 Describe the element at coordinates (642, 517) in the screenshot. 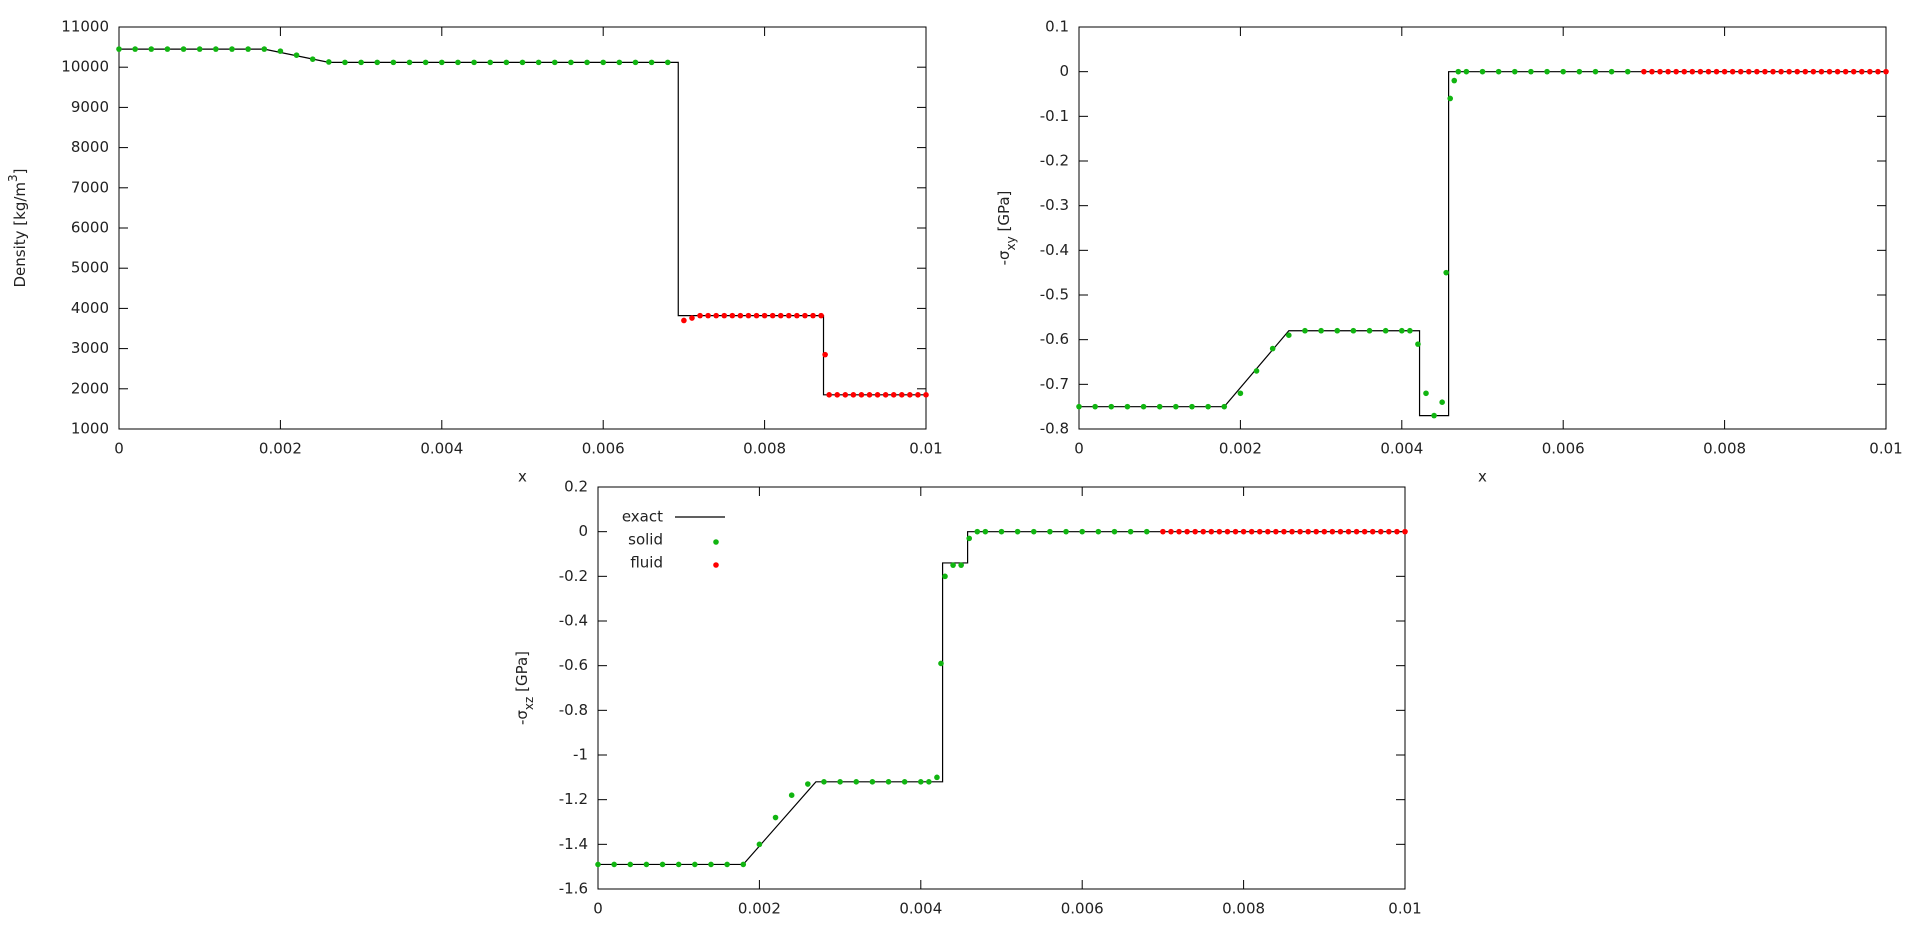

I see `legend-label: exact` at that location.